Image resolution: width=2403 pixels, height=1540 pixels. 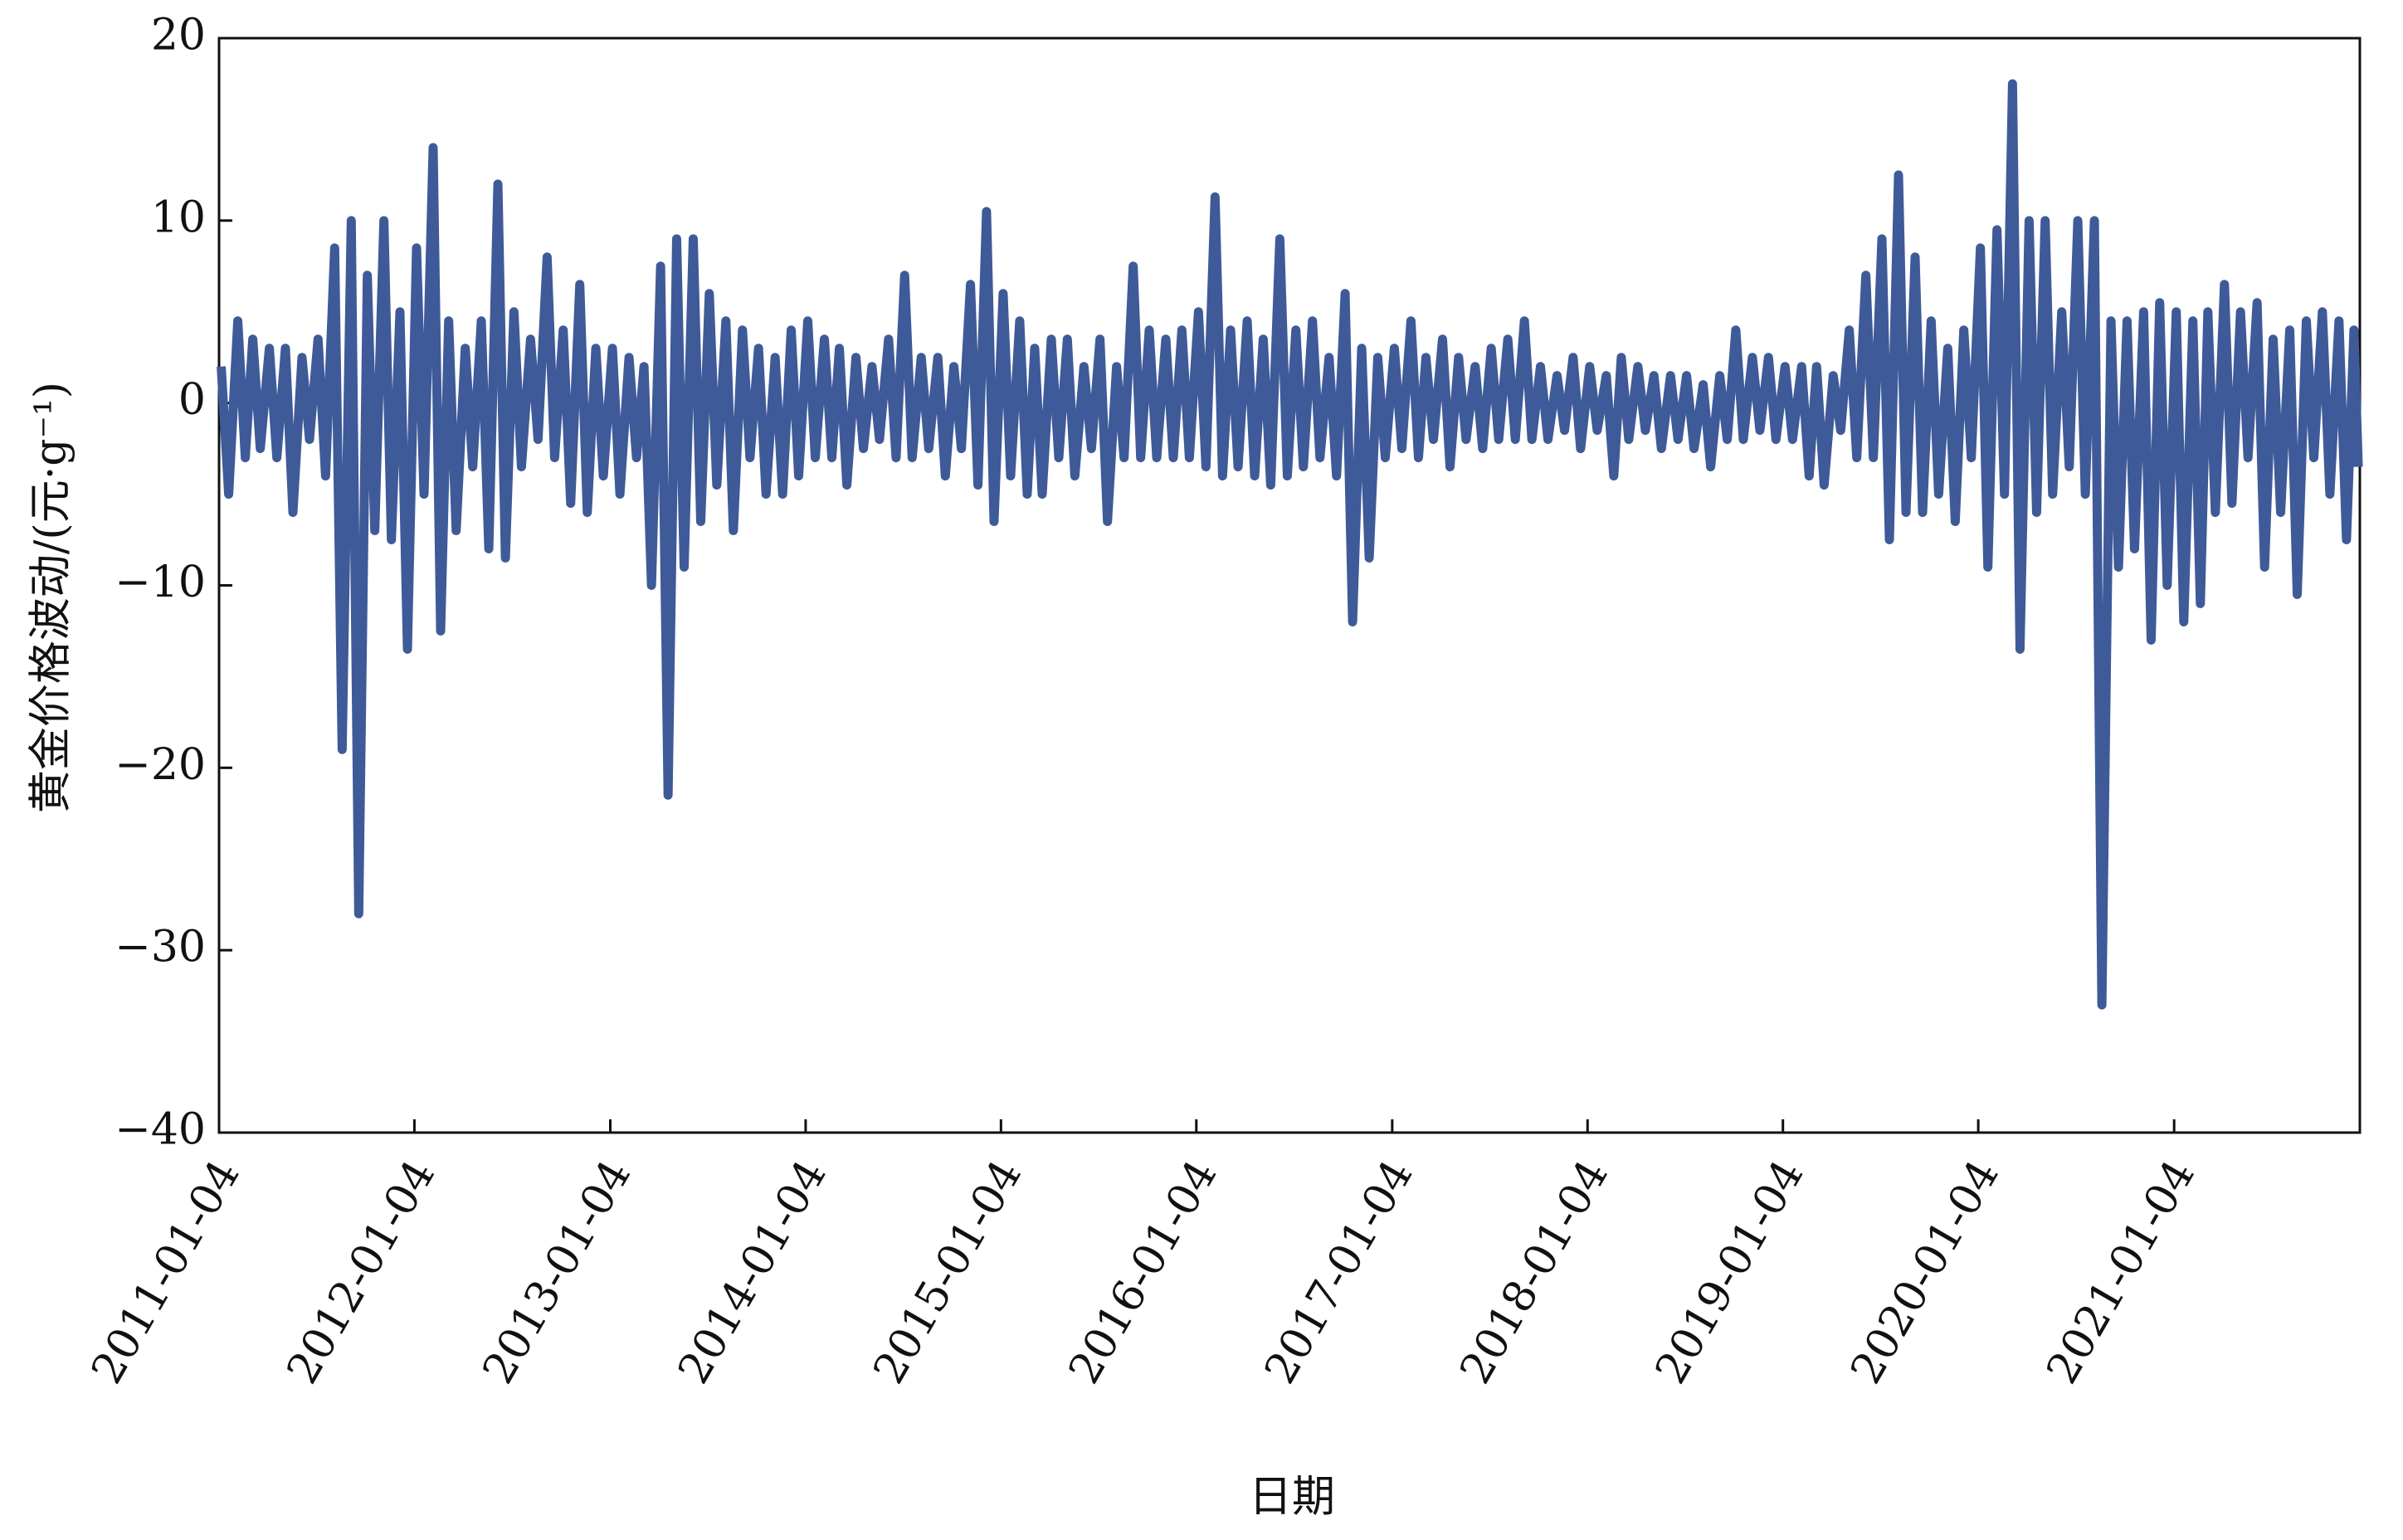 I want to click on x-tick-label: 2017-01-04, so click(x=1339, y=1272).